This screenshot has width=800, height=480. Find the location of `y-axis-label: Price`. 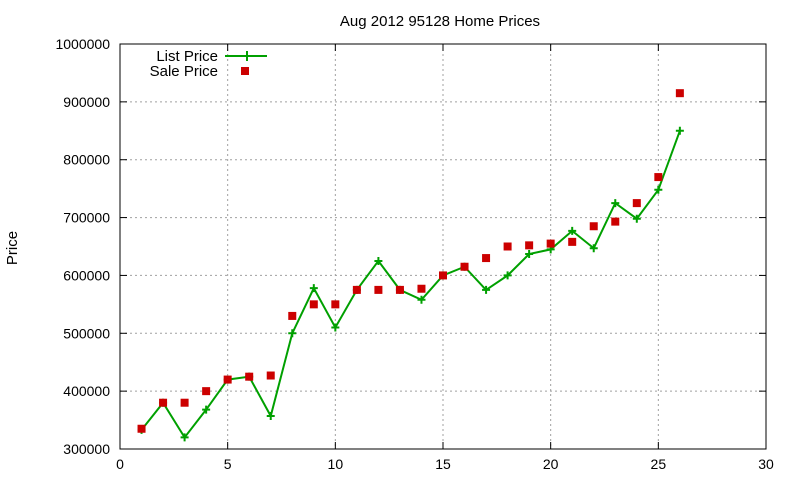

y-axis-label: Price is located at coordinates (12, 248).